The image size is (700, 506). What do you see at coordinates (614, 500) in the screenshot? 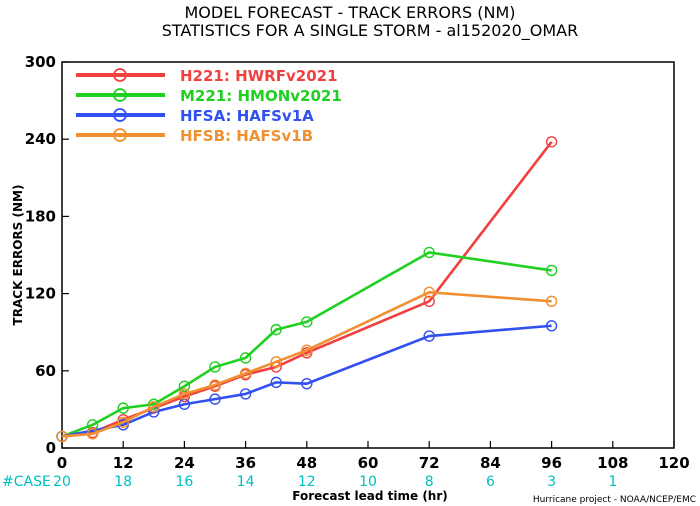
I see `credit-text: Hurricane project - NOAA/NCEP/EMC` at bounding box center [614, 500].